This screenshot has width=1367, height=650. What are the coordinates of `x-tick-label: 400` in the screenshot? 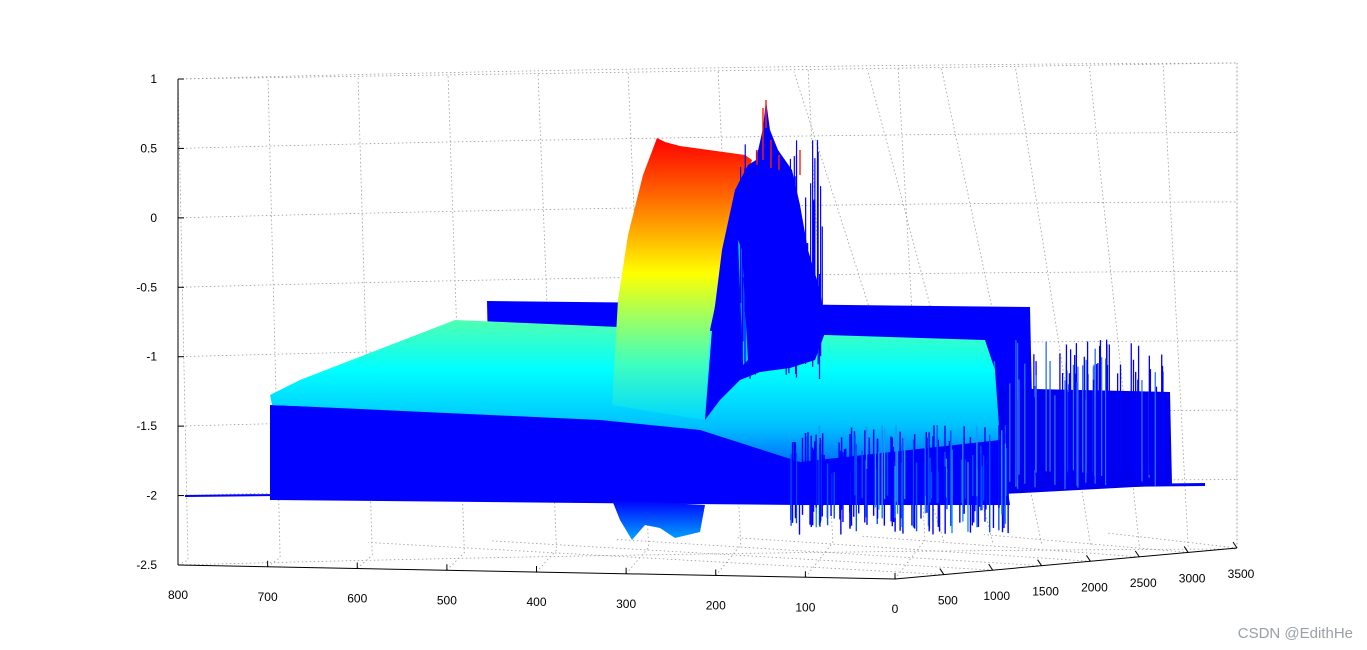 It's located at (536, 602).